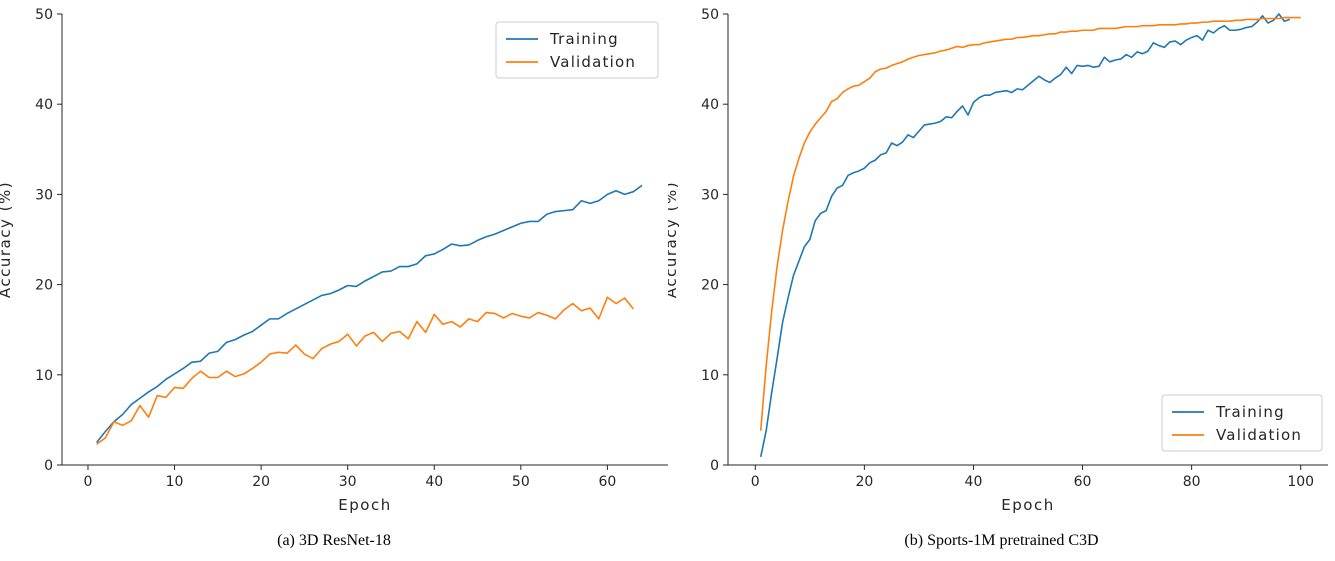 This screenshot has height=561, width=1335. What do you see at coordinates (1192, 482) in the screenshot?
I see `x-tick-label: 80` at bounding box center [1192, 482].